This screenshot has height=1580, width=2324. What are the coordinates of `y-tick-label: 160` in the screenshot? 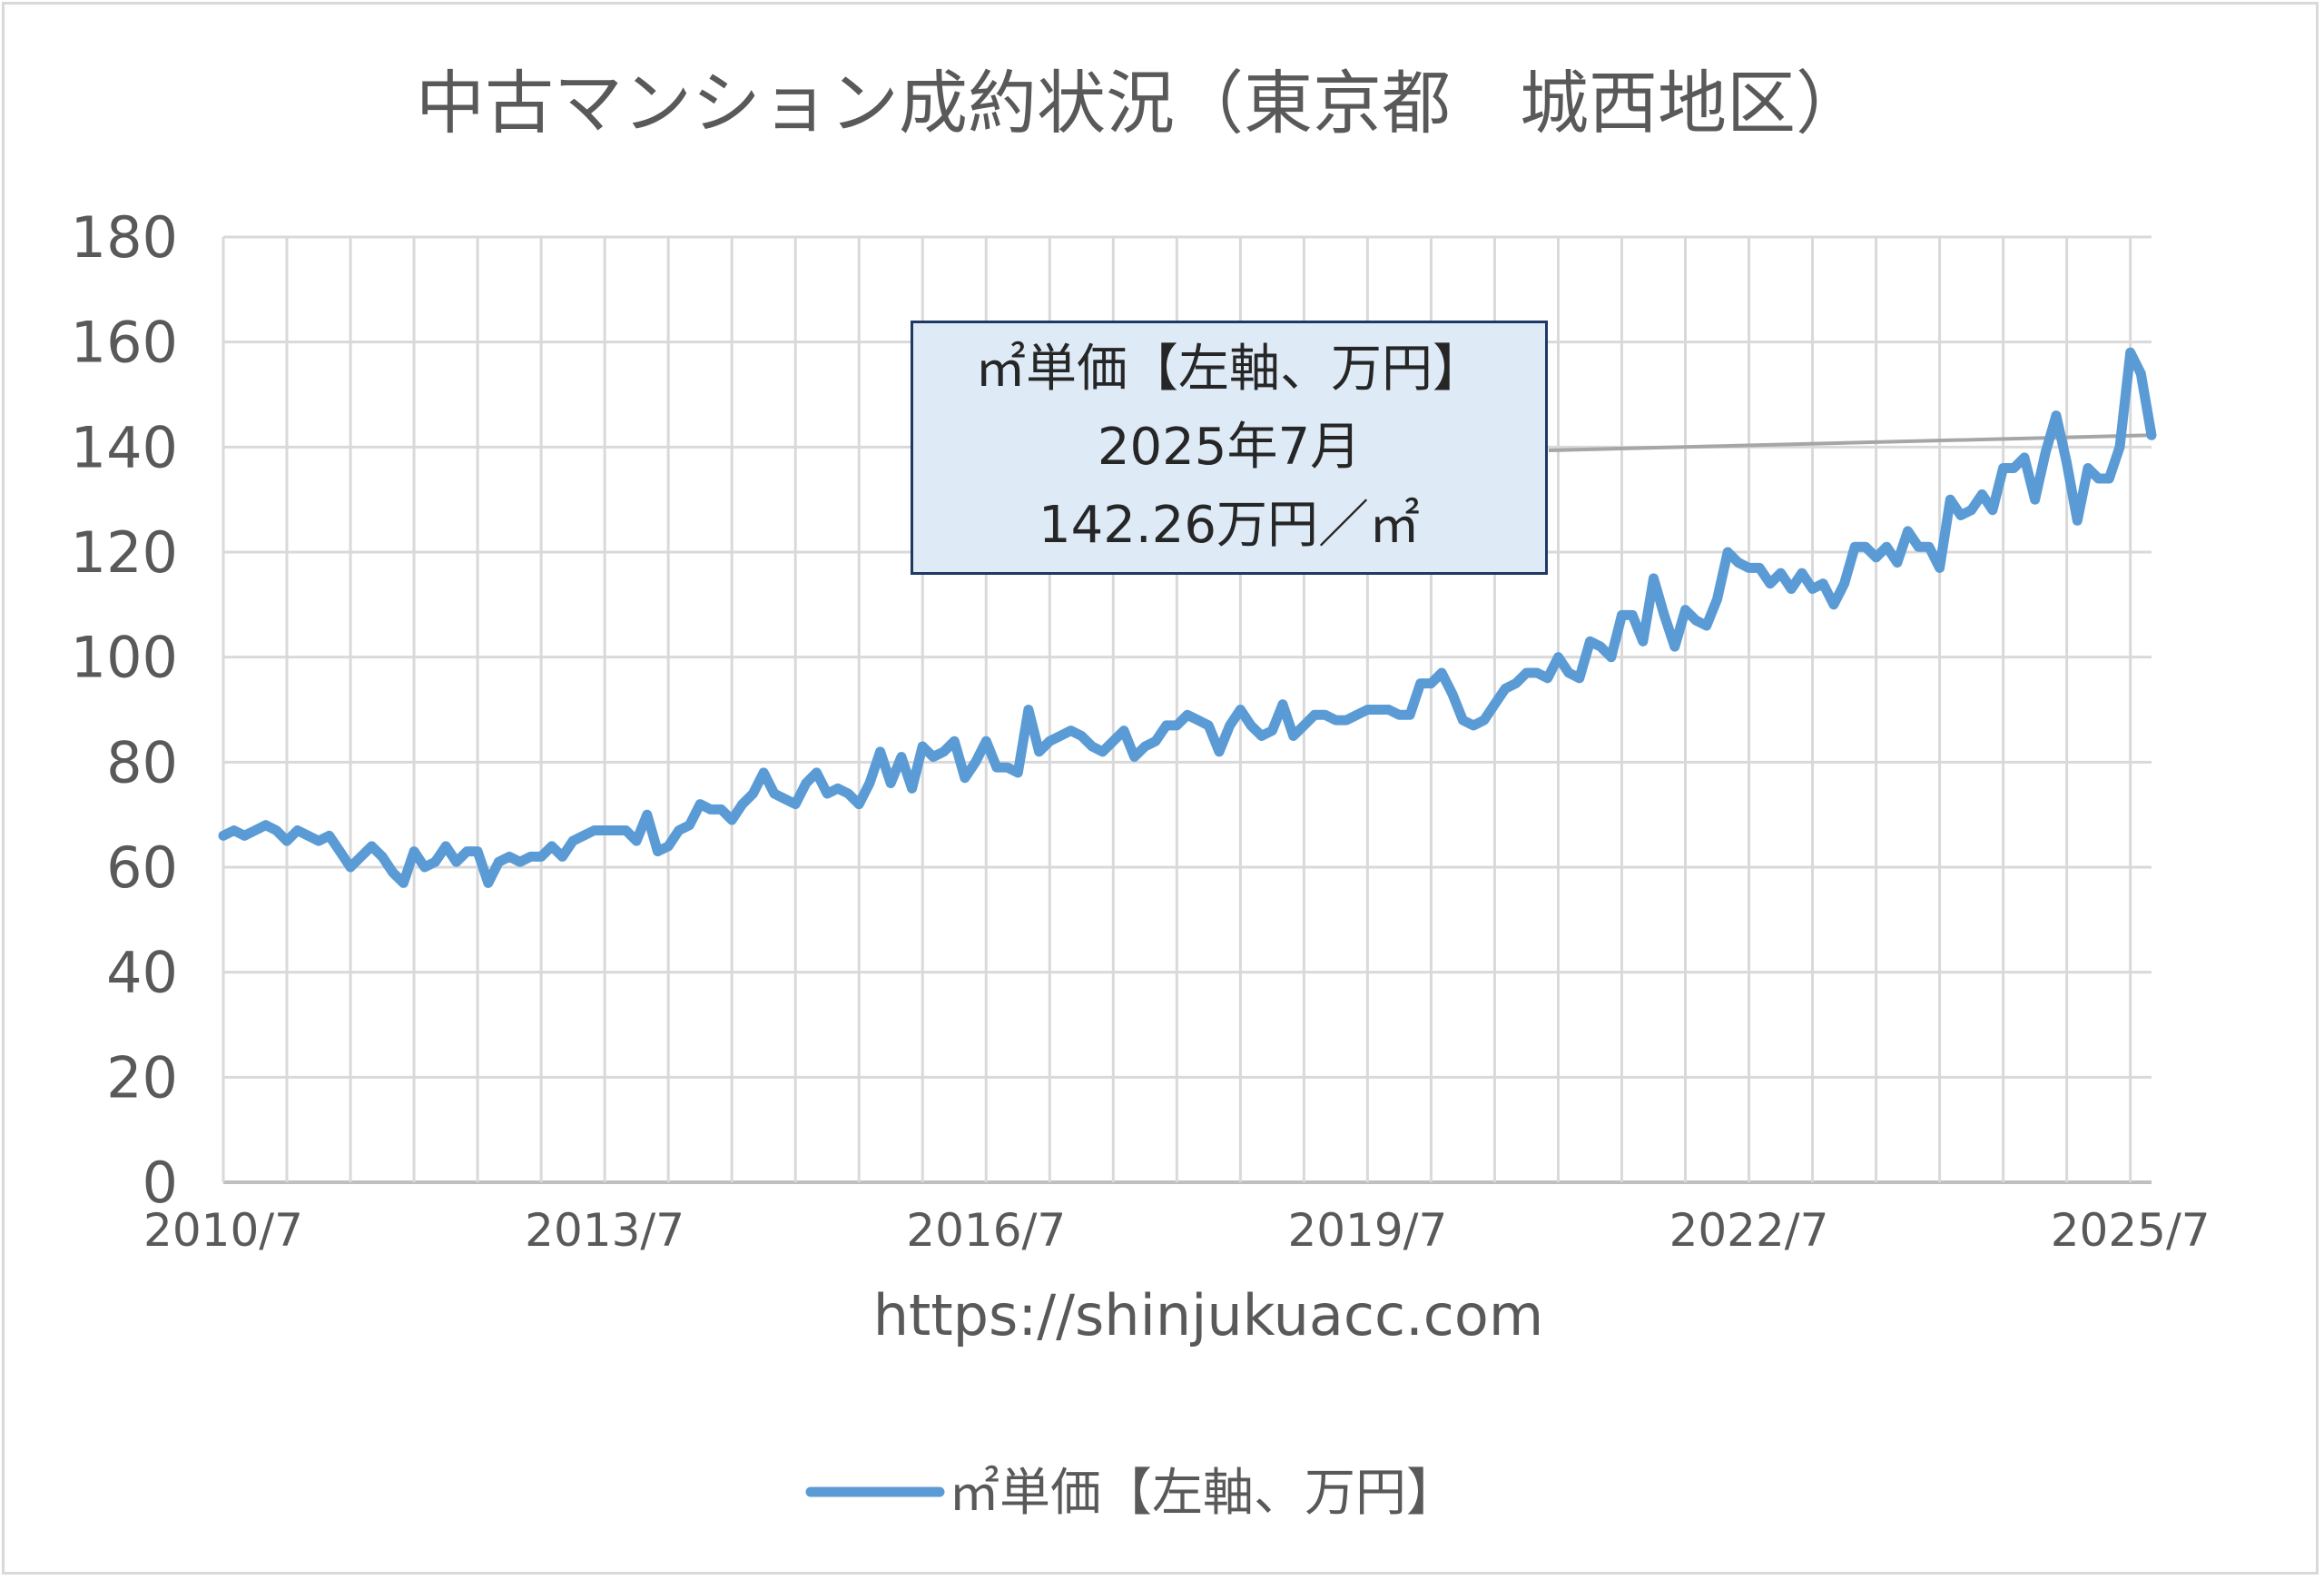 It's located at (124, 343).